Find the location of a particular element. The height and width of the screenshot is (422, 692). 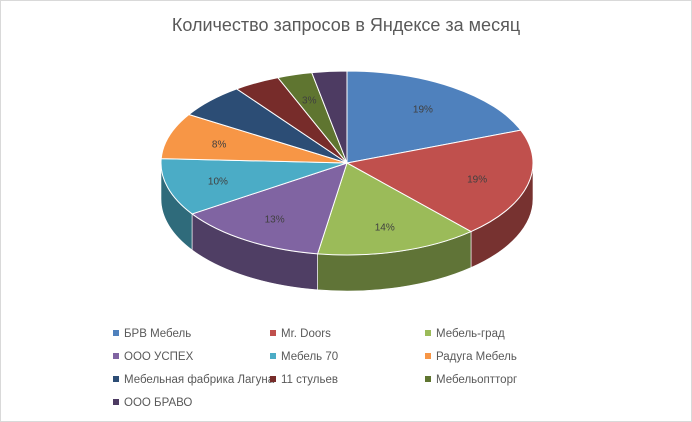

legend-label: ООО УСПЕХ is located at coordinates (159, 357).